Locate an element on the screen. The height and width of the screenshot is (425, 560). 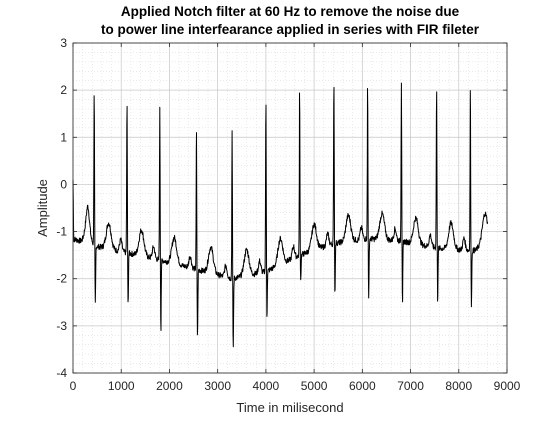
y-tick-label: 2 is located at coordinates (63, 90).